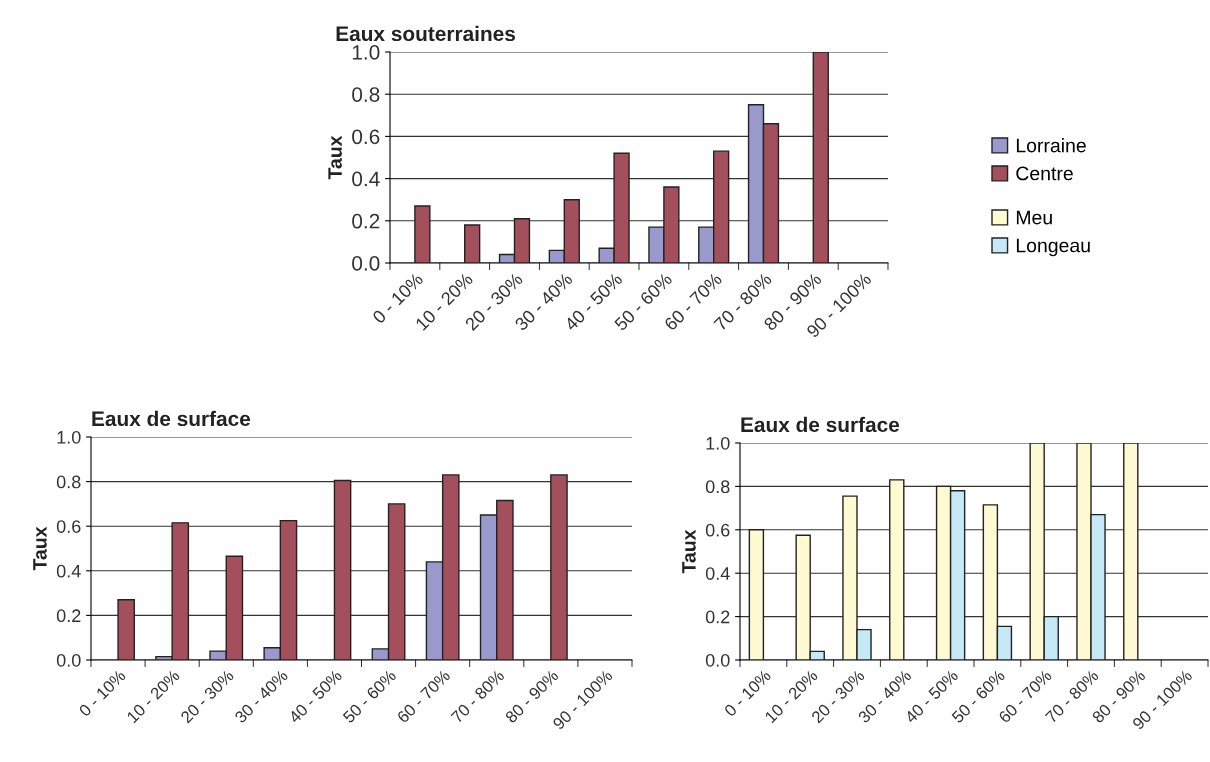  Describe the element at coordinates (1034, 217) in the screenshot. I see `legend-label: Meu` at that location.